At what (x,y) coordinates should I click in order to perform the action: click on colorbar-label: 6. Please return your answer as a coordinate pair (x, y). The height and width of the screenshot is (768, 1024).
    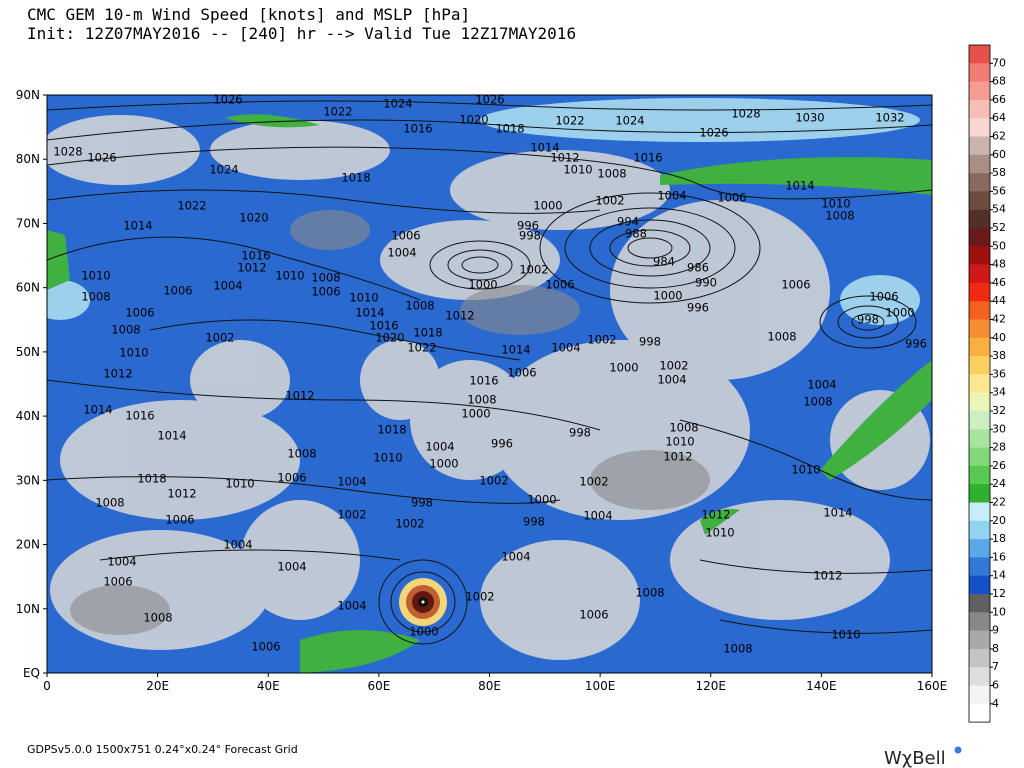
    Looking at the image, I should click on (995, 685).